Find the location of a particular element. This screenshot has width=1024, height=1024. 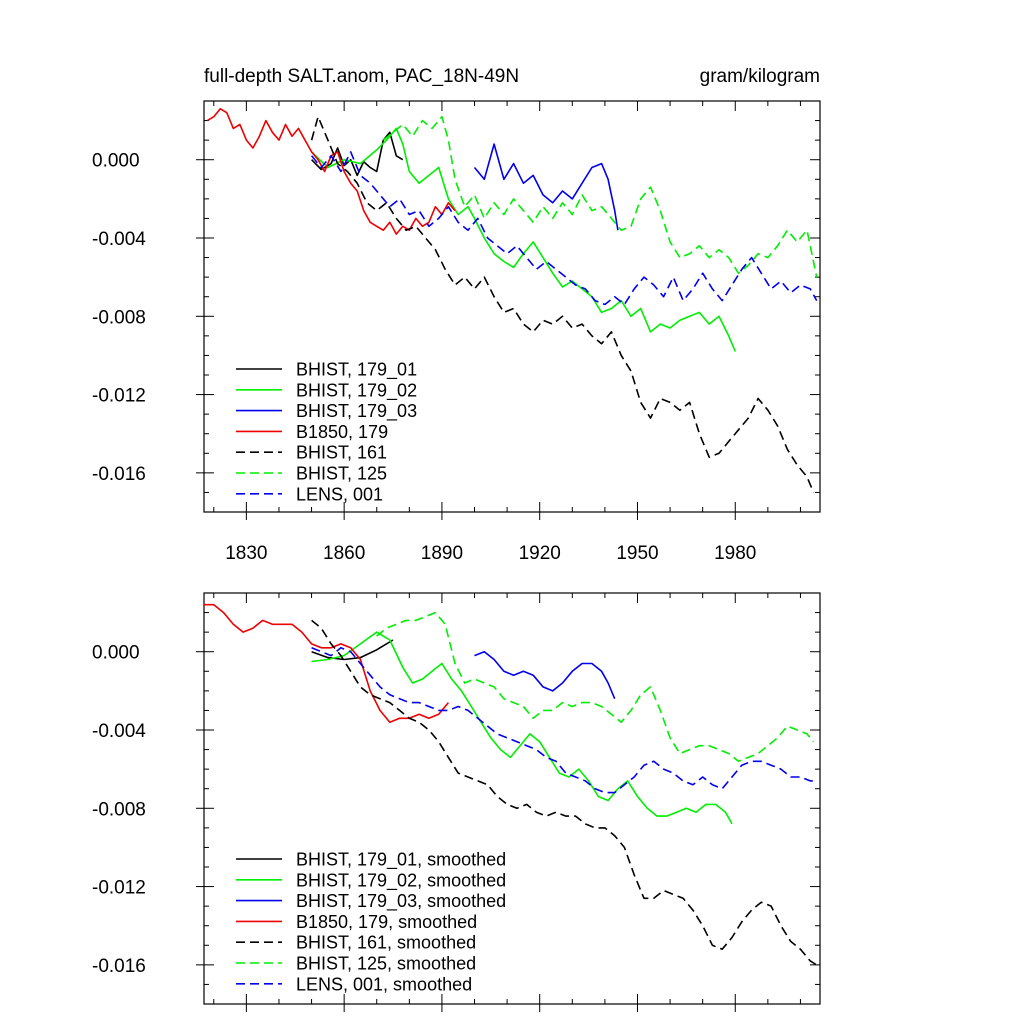

bottom-legend-label: B1850, 179, smoothed is located at coordinates (386, 922).